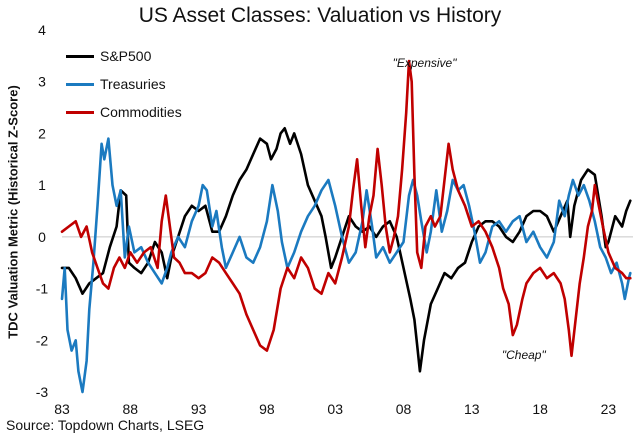 This screenshot has width=640, height=438. What do you see at coordinates (523, 354) in the screenshot?
I see `annotation-cheap: "Cheap"` at bounding box center [523, 354].